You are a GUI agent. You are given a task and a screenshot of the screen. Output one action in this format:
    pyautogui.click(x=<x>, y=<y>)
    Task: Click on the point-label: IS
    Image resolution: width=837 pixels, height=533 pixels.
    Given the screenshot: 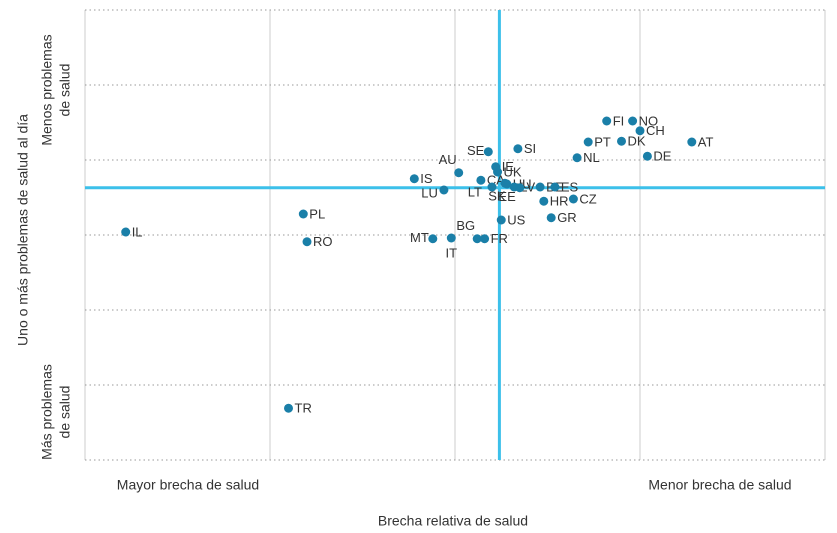 What is the action you would take?
    pyautogui.click(x=426, y=178)
    